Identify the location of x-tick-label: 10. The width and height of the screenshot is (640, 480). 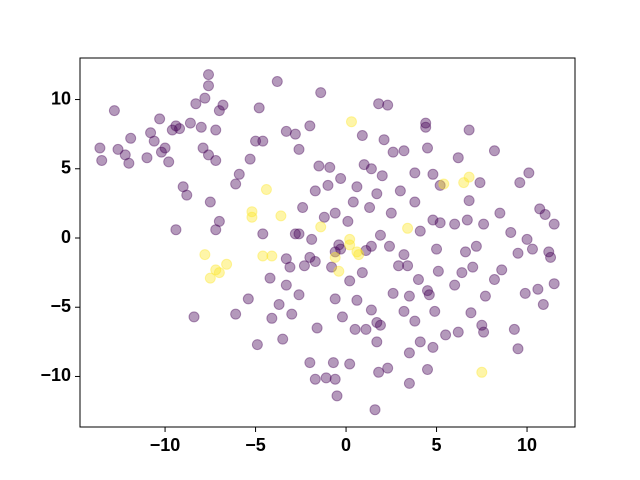
(527, 445).